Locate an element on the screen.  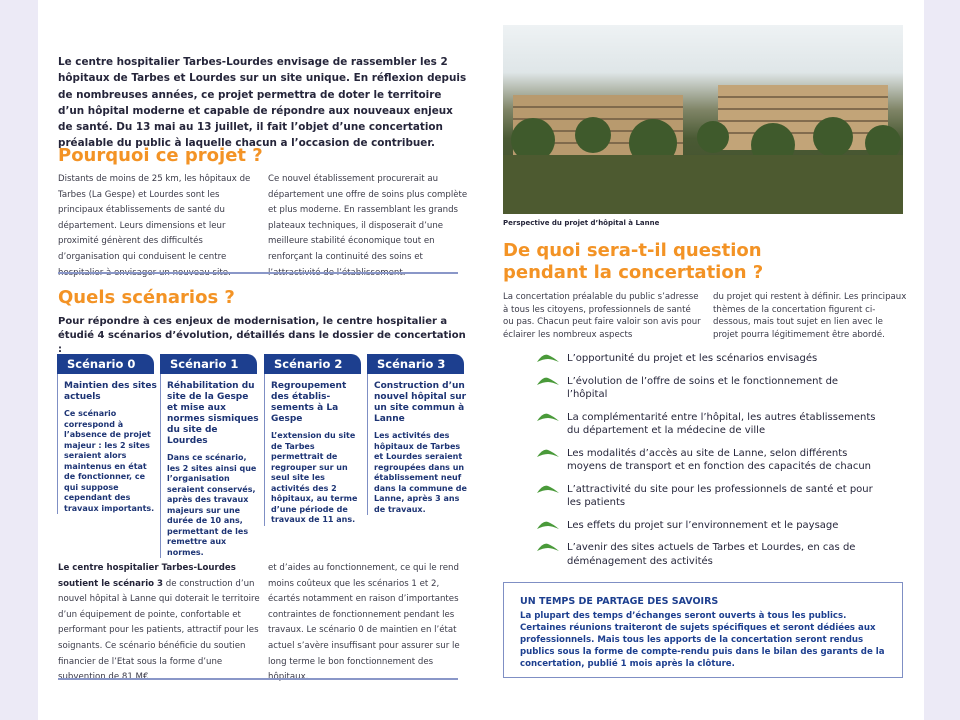
savoirs-title: UN TEMPS DE PARTAGE DES SAVOIRS is located at coordinates (619, 601).